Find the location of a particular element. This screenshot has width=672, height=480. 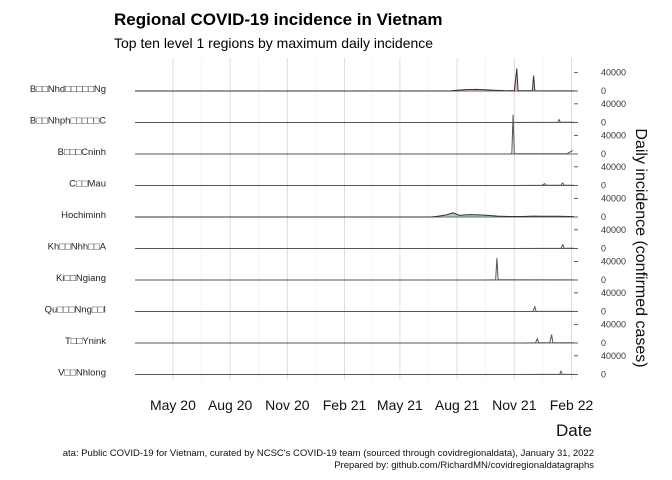

x-tick-label: Nov 20 is located at coordinates (287, 405).